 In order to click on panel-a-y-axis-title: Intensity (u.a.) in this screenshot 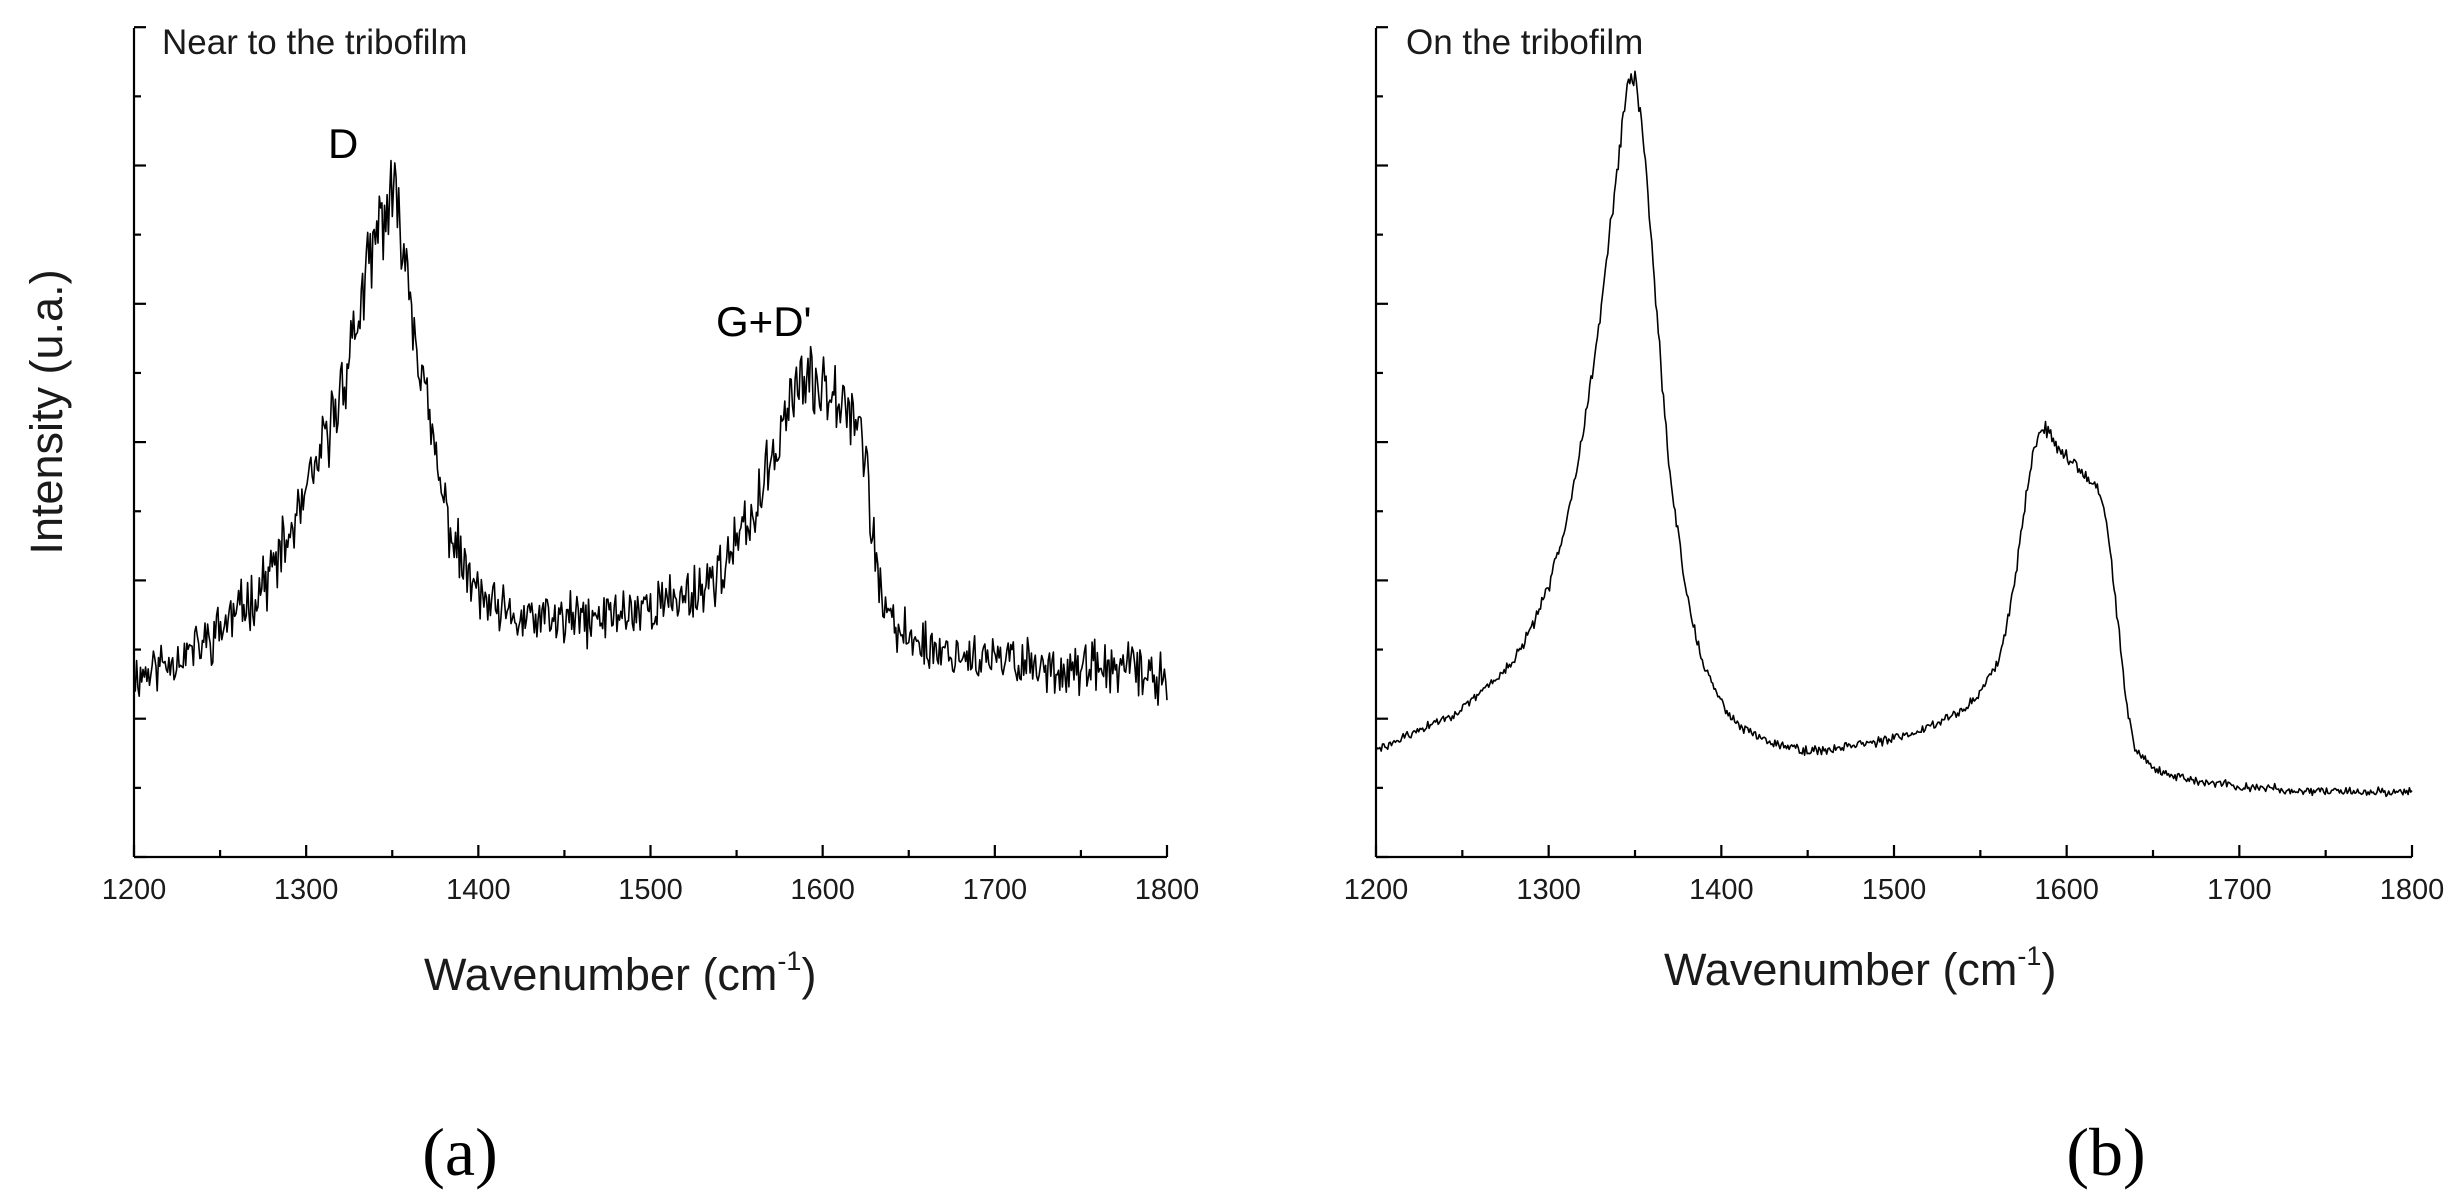, I will do `click(46, 411)`.